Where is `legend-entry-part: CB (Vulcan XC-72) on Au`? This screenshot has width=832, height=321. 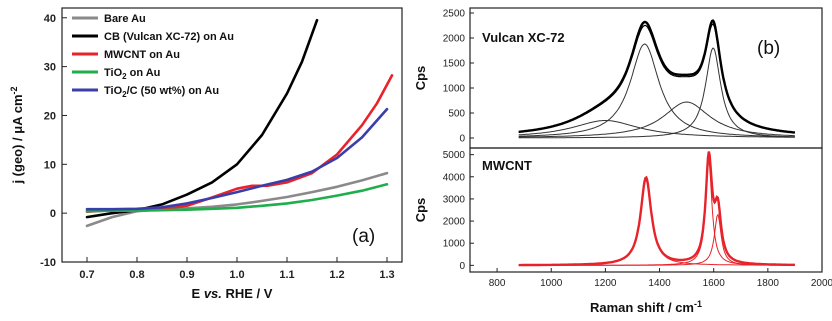 legend-entry-part: CB (Vulcan XC-72) on Au is located at coordinates (169, 37).